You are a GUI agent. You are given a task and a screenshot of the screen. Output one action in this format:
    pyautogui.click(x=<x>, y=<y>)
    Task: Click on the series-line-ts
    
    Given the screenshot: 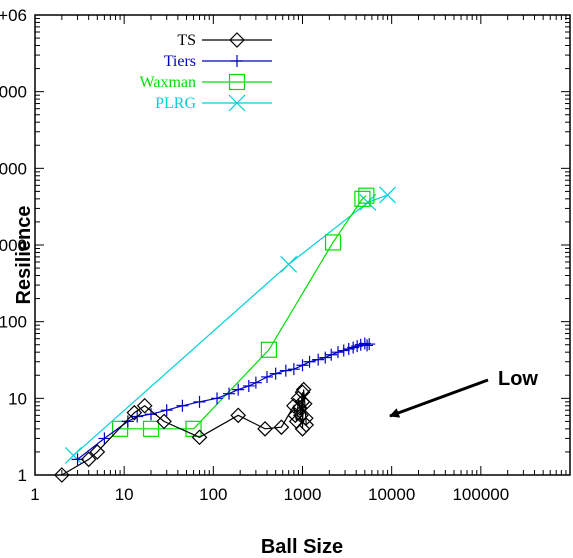 What is the action you would take?
    pyautogui.click(x=184, y=432)
    